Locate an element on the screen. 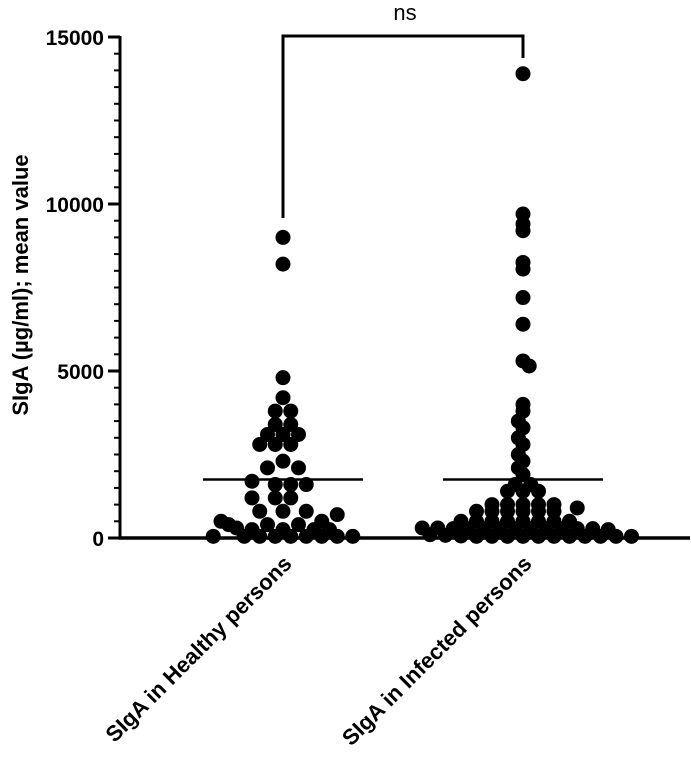  y-tick-label: 0 is located at coordinates (98, 539).